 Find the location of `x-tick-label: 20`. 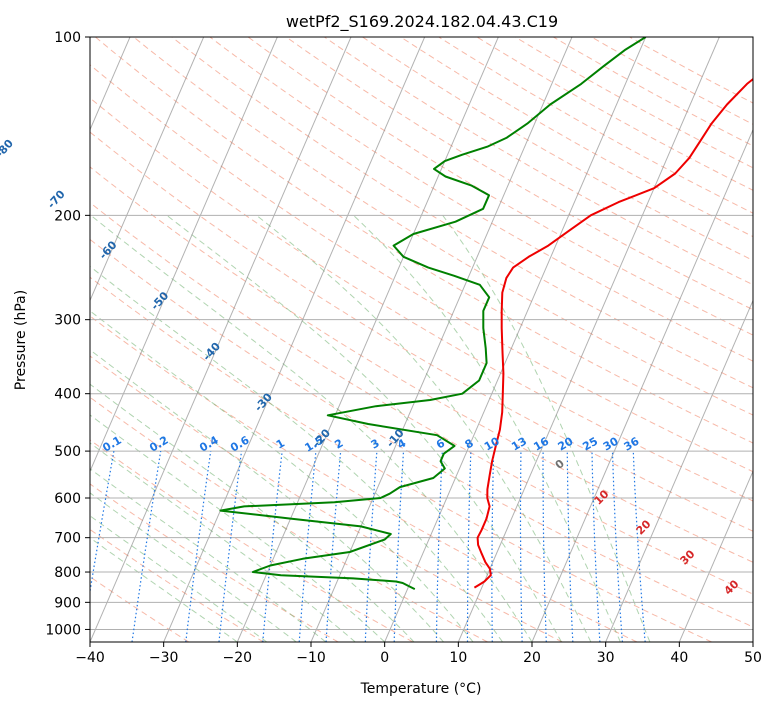

x-tick-label: 20 is located at coordinates (532, 658).